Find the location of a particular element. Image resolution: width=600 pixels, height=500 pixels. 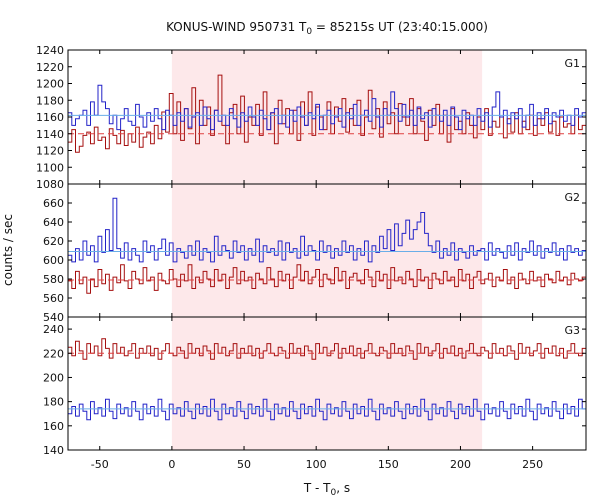

x-tick-label: 200 is located at coordinates (460, 464).